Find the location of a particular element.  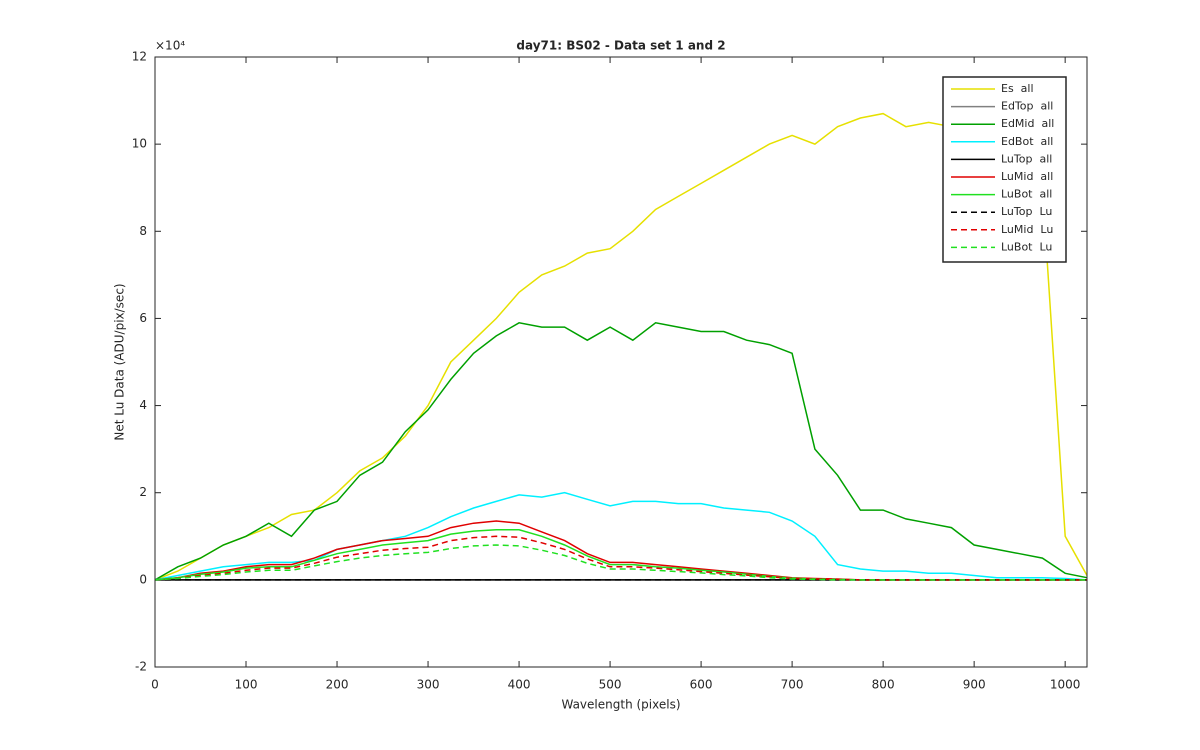

y-tick-label: 12 is located at coordinates (139, 57).